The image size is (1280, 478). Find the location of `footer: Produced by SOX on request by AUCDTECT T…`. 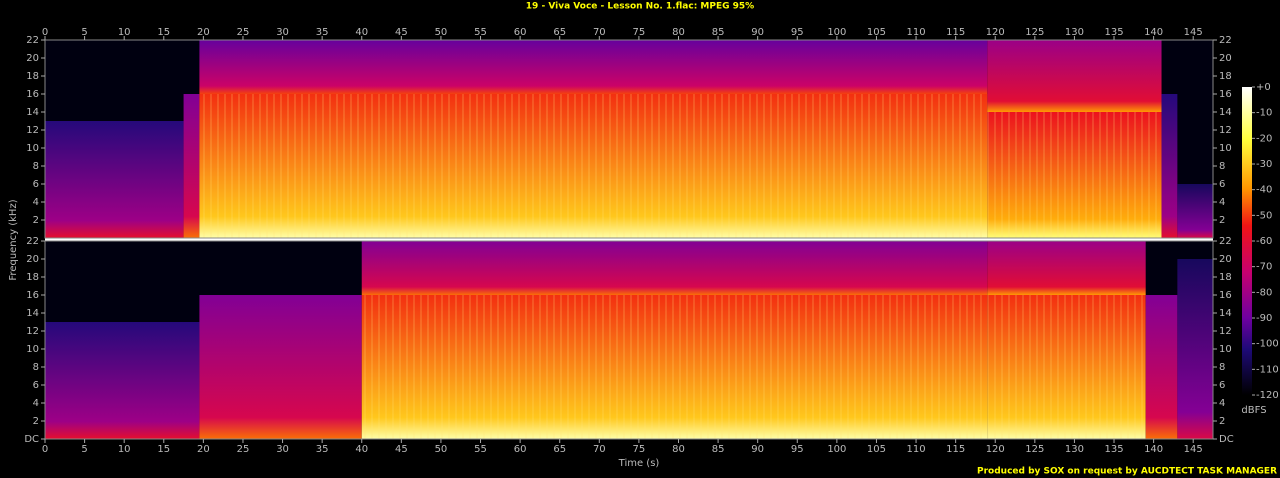

footer: Produced by SOX on request by AUCDTECT T… is located at coordinates (1127, 472).